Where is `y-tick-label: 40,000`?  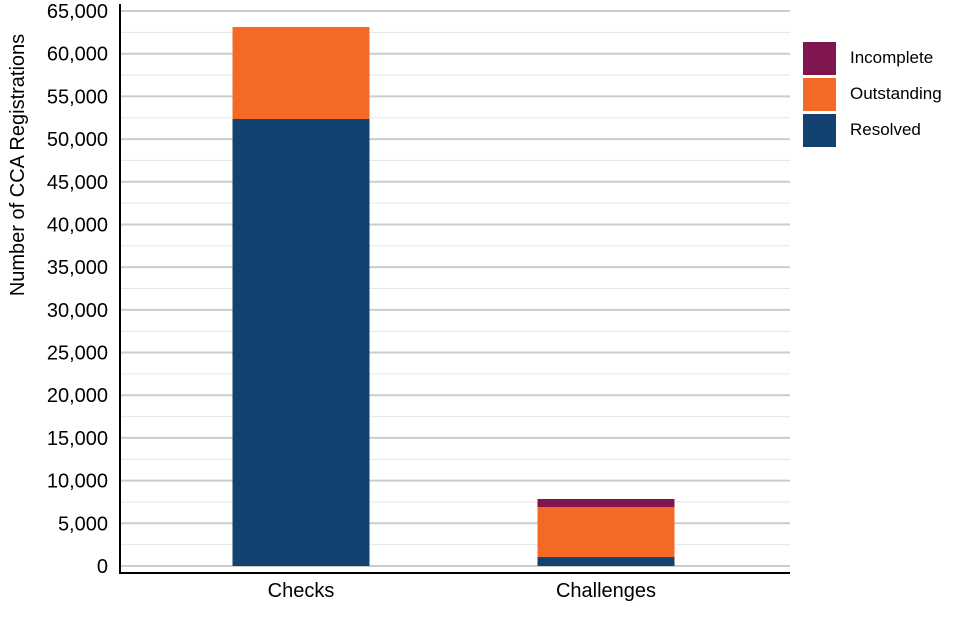
y-tick-label: 40,000 is located at coordinates (77, 225).